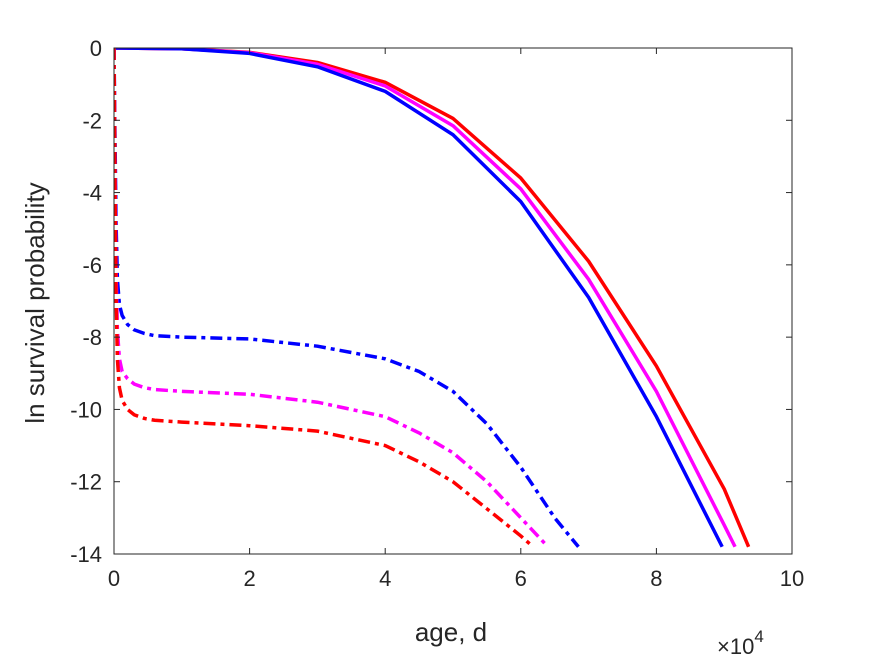  What do you see at coordinates (656, 578) in the screenshot?
I see `x-tick-label: 8` at bounding box center [656, 578].